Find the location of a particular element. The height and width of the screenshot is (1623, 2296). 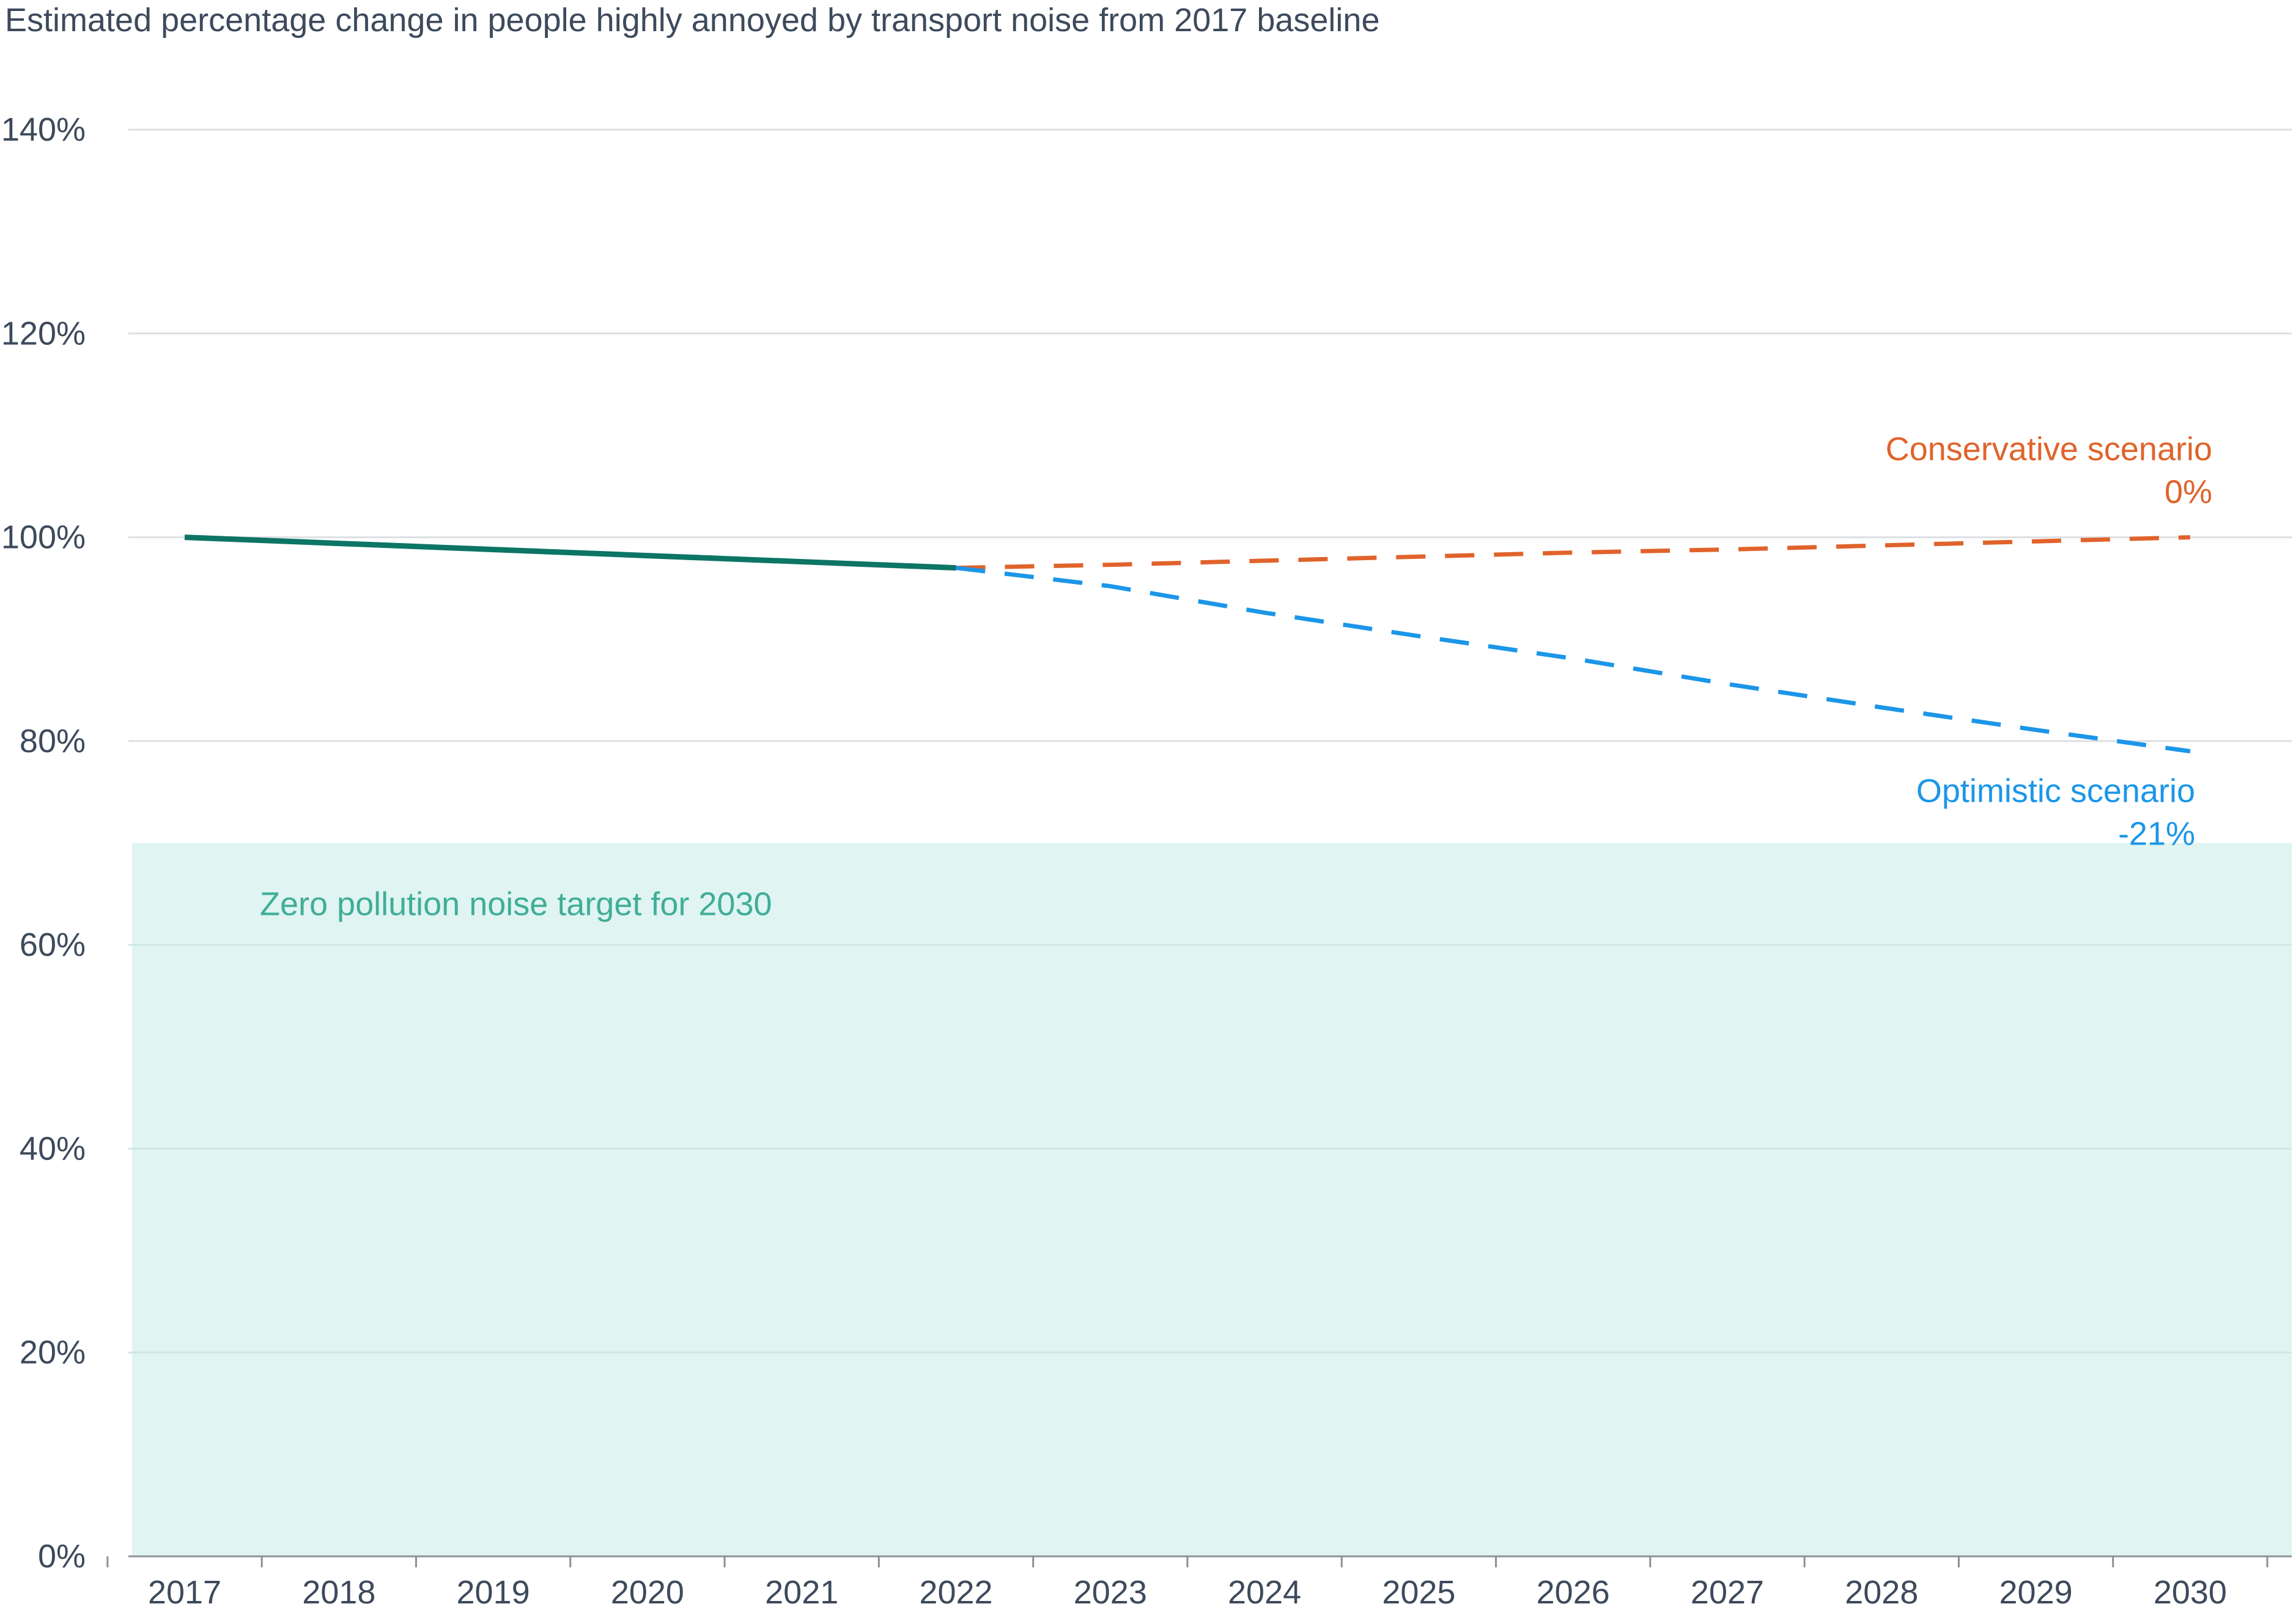

y-tick-label: 120% is located at coordinates (43, 333).